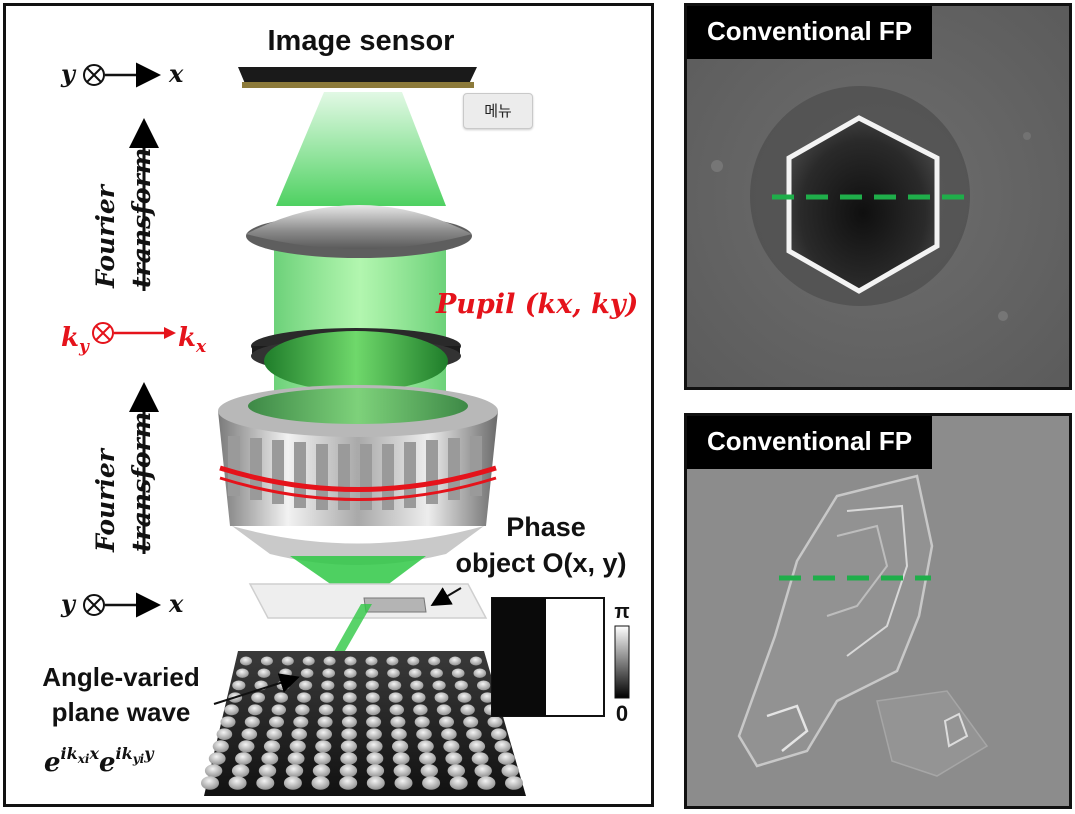  What do you see at coordinates (810, 32) in the screenshot?
I see `panel-title-top: Conventional FP` at bounding box center [810, 32].